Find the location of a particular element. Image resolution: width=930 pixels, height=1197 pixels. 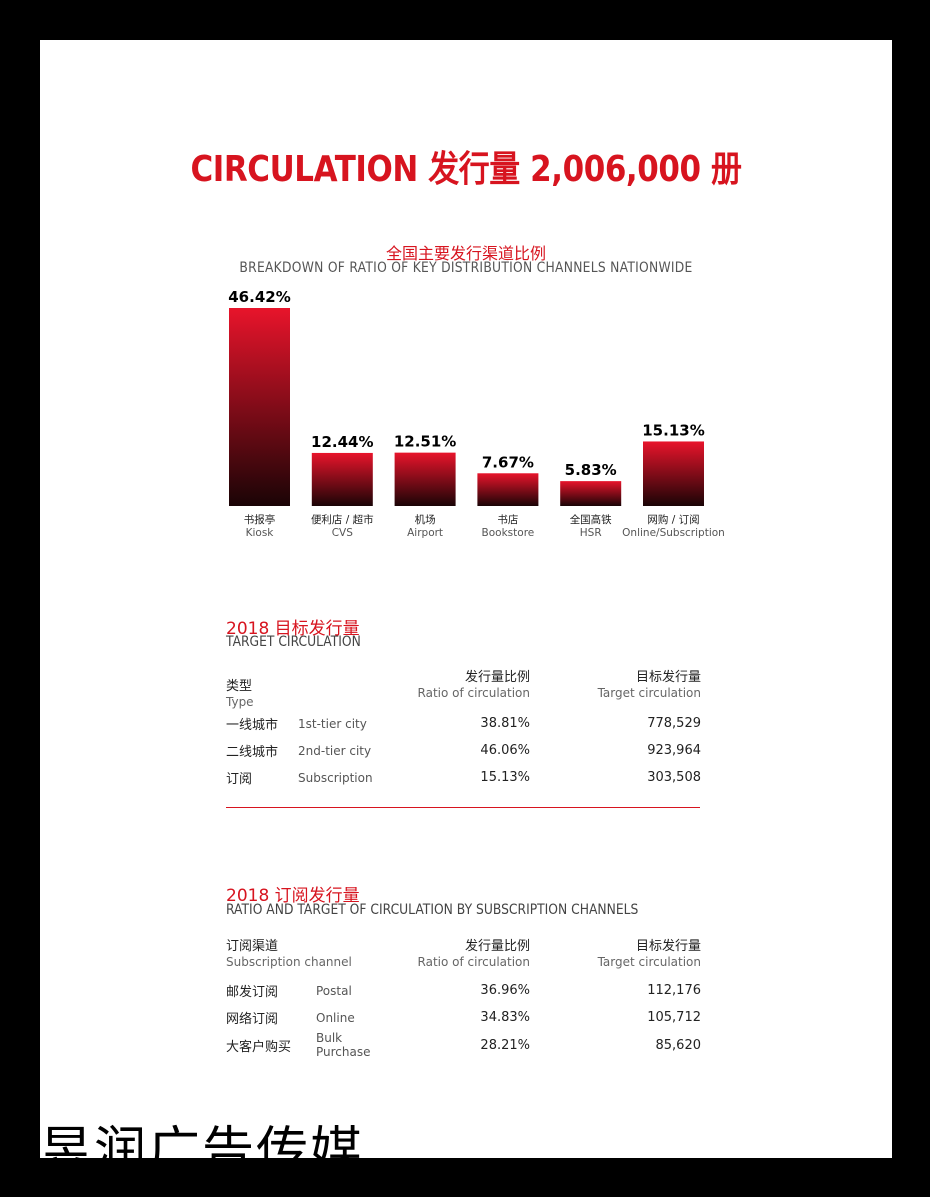

row-type-en: Online is located at coordinates (335, 1017).